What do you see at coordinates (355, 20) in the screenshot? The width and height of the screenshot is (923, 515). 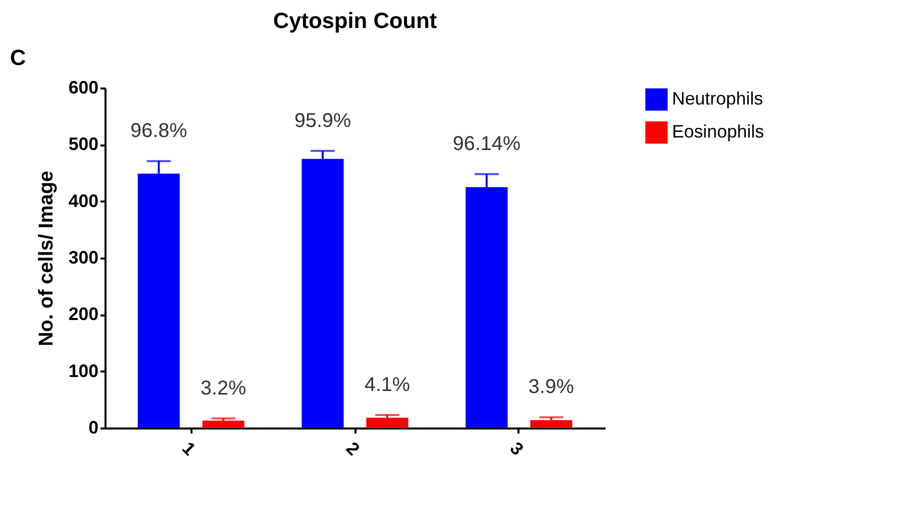 I see `chart-title: Cytospin Count` at bounding box center [355, 20].